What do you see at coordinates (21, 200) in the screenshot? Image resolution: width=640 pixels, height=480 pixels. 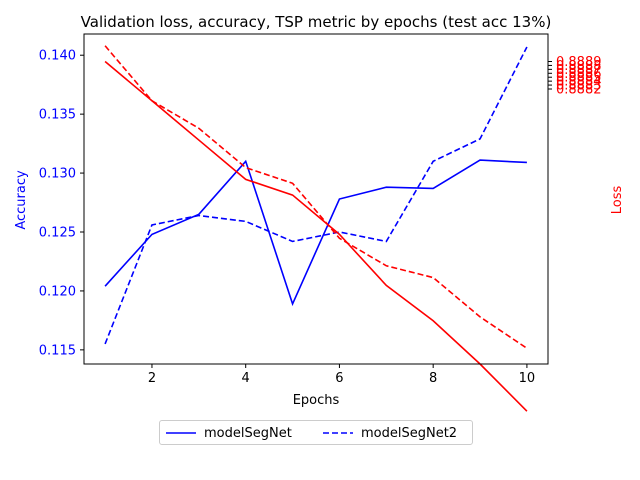 I see `y-axis-label-left: Accuracy` at bounding box center [21, 200].